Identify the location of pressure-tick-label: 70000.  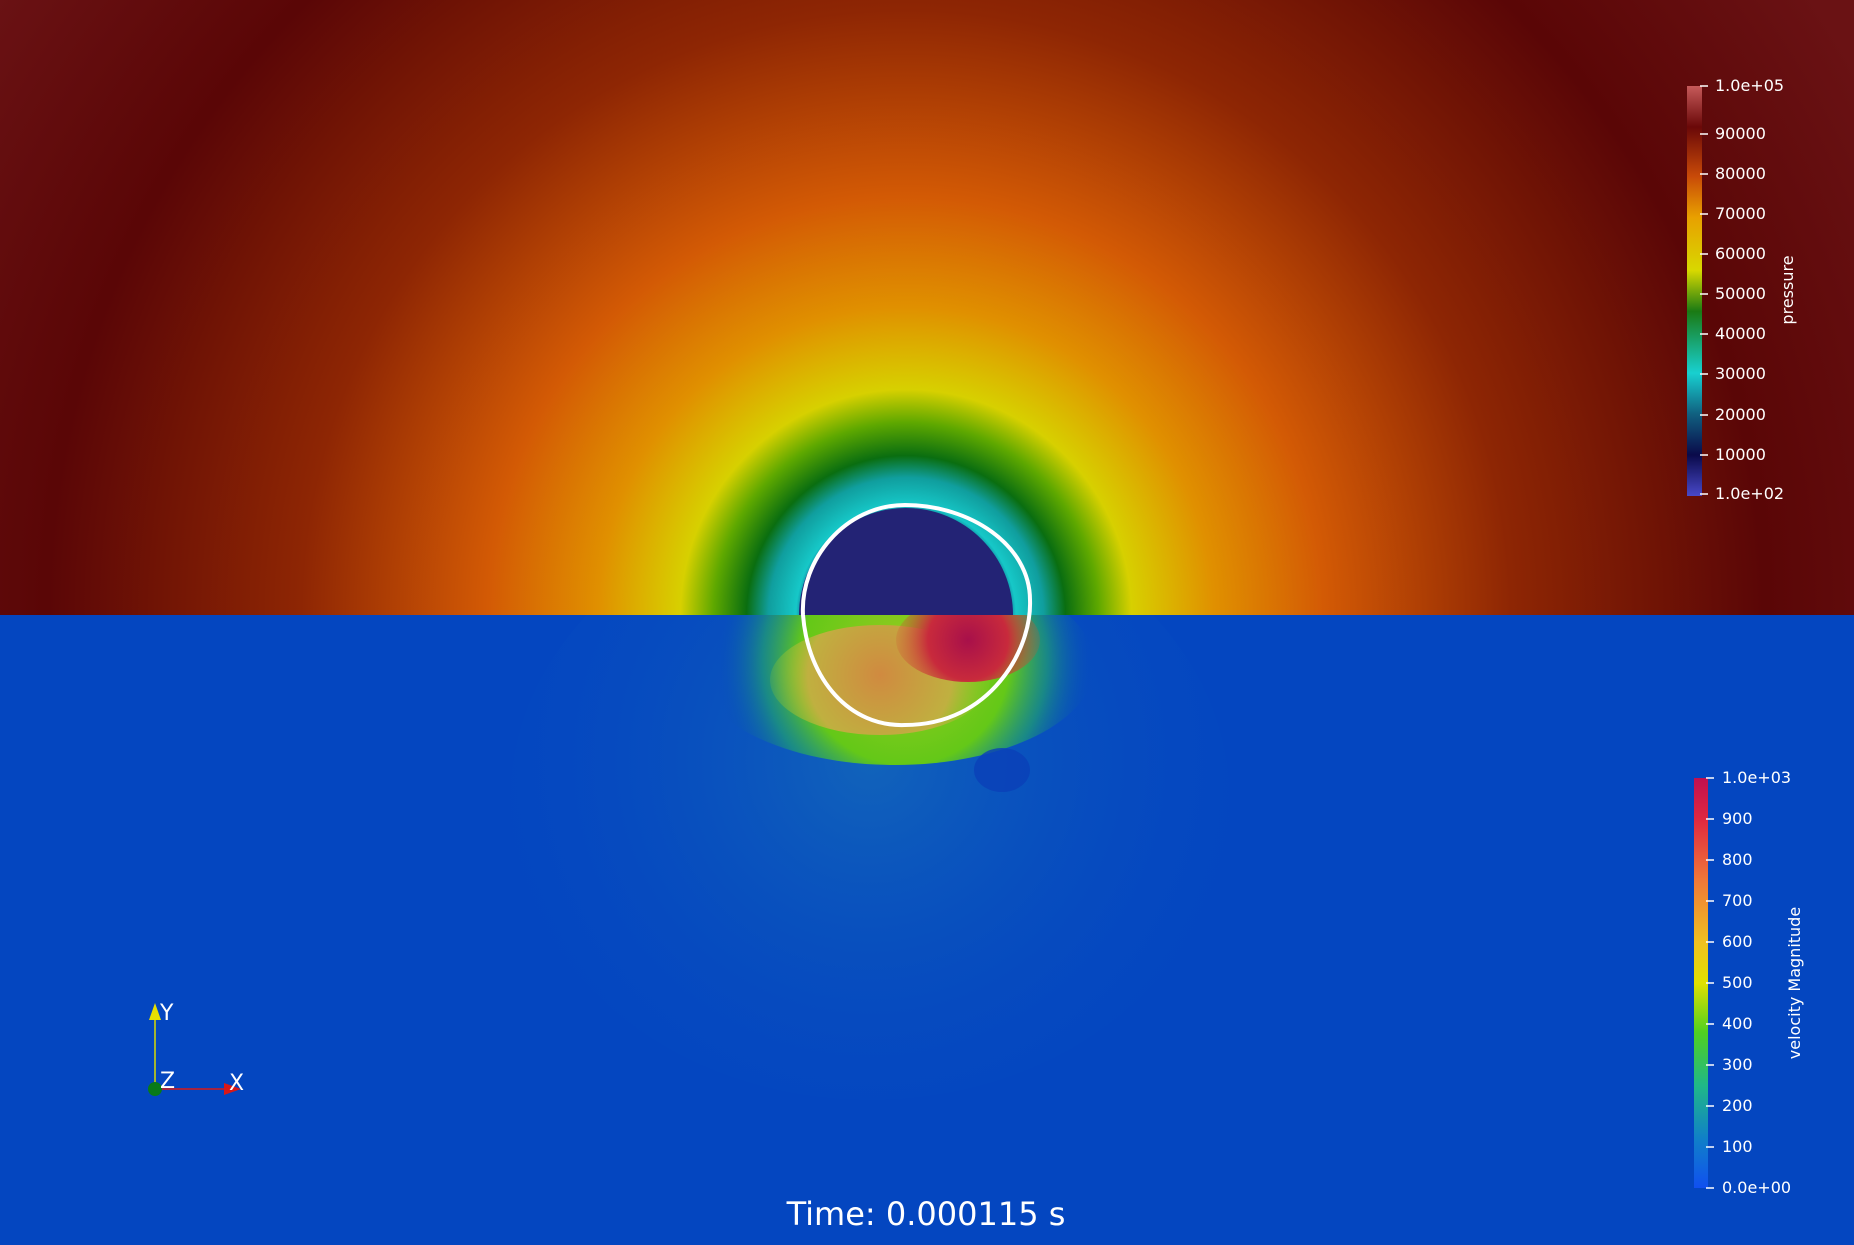
(1740, 213).